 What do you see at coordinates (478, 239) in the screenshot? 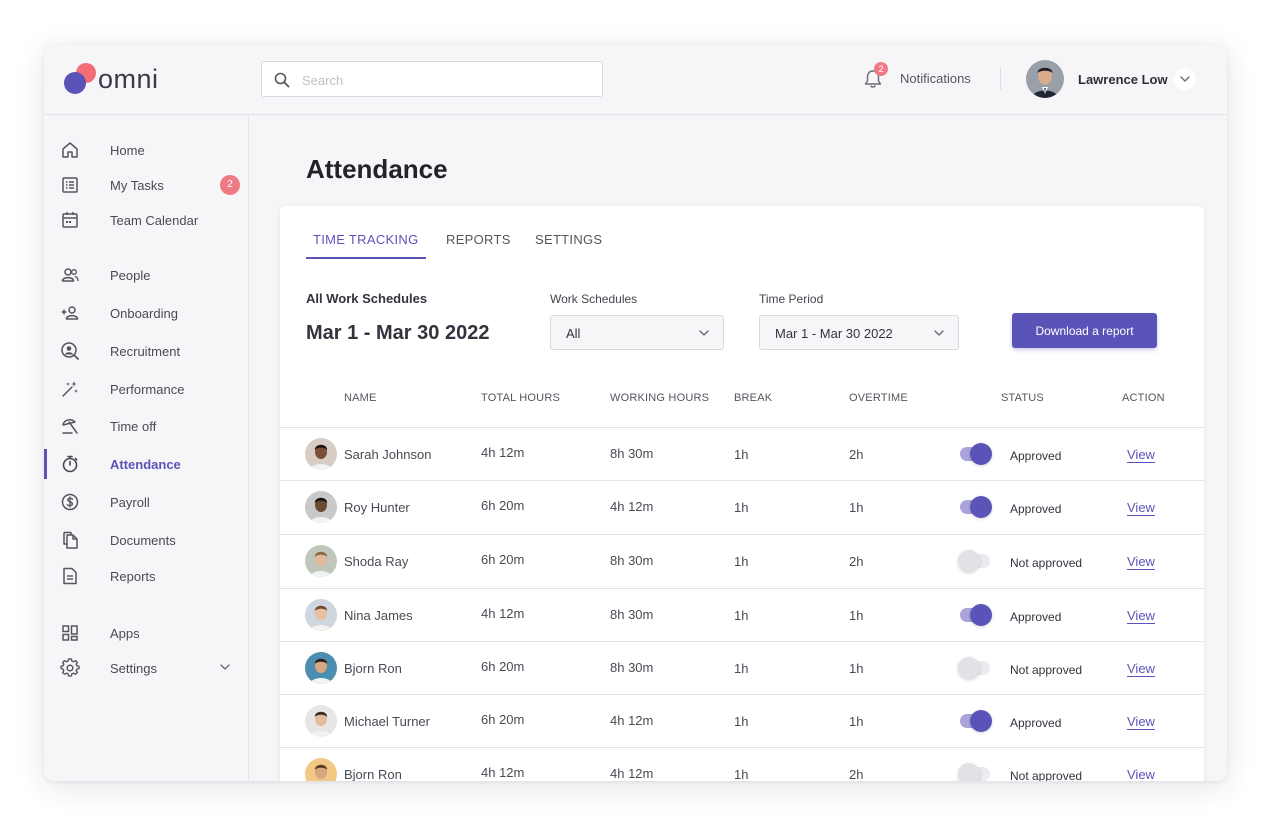
I see `tab-reports: REPORTS` at bounding box center [478, 239].